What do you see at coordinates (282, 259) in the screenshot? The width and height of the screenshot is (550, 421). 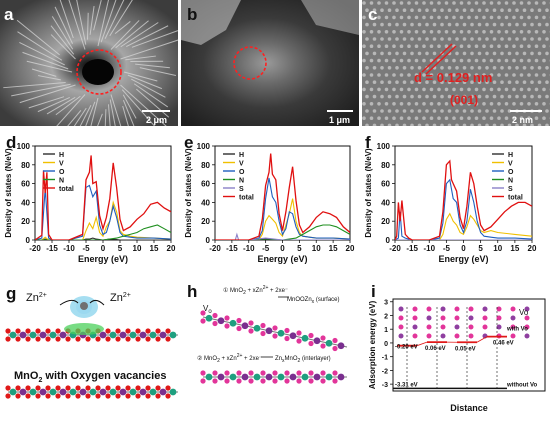 I see `panel-e-xlabel: Energy (eV)` at bounding box center [282, 259].